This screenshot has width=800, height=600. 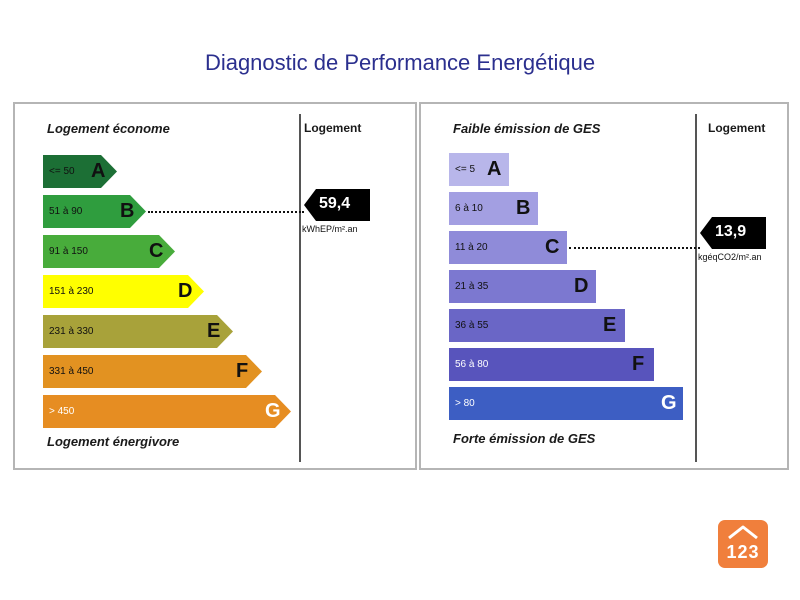 What do you see at coordinates (465, 169) in the screenshot?
I see `band-range-label: <= 5` at bounding box center [465, 169].